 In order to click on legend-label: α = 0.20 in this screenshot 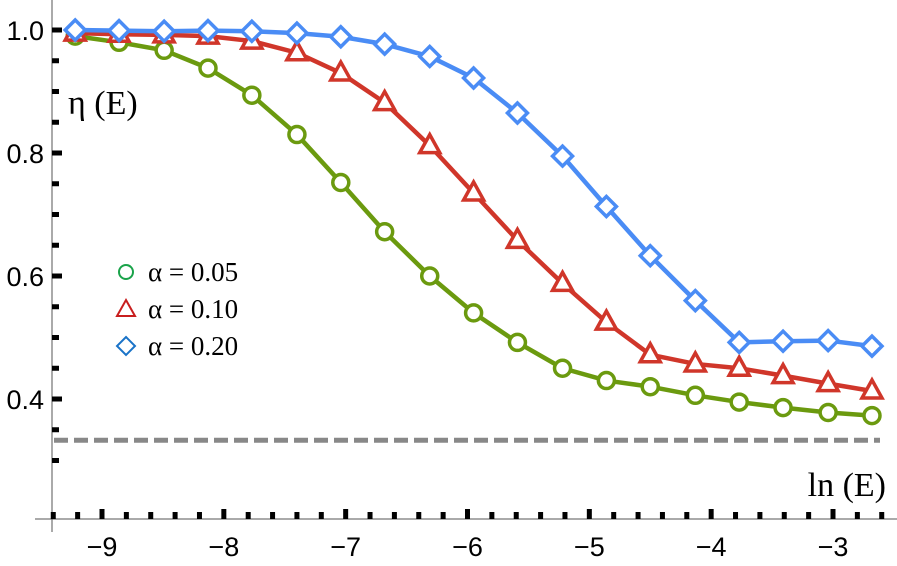, I will do `click(193, 346)`.